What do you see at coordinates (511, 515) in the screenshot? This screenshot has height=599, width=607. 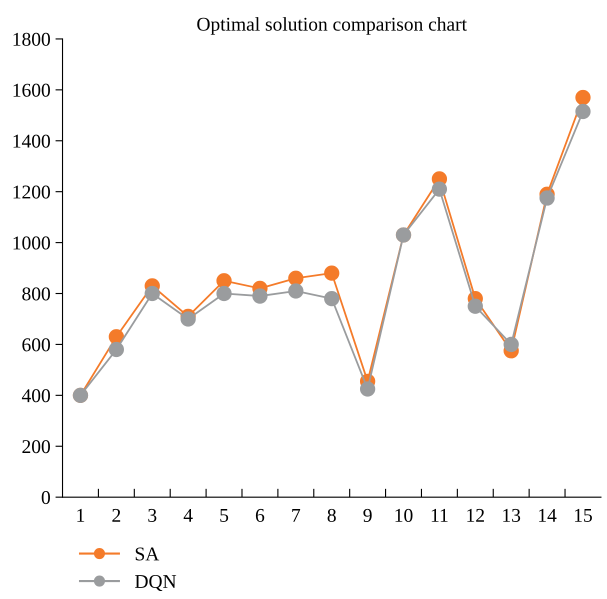 I see `x-tick-label: 13` at bounding box center [511, 515].